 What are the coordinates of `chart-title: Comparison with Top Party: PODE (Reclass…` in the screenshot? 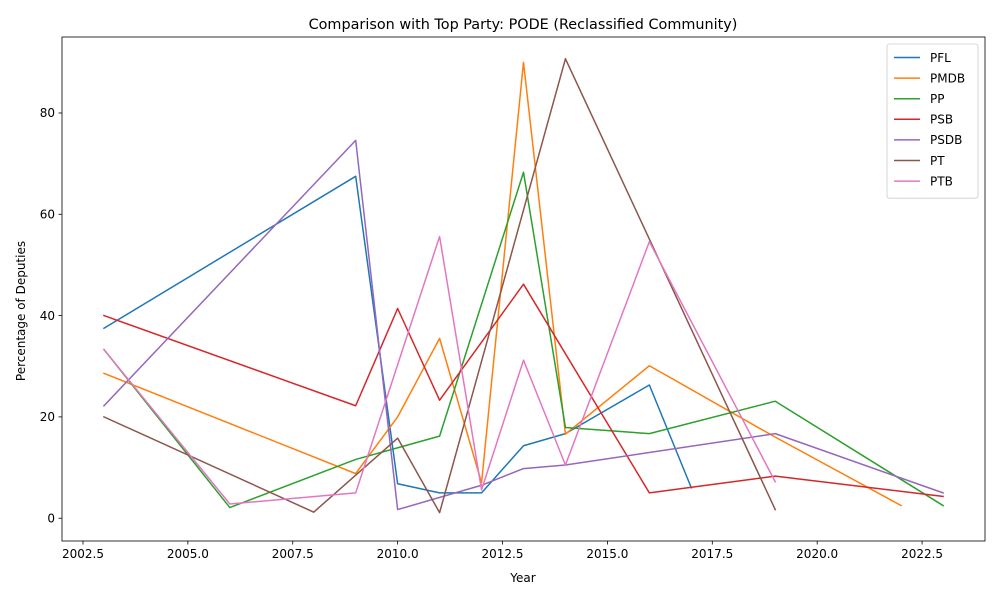 It's located at (523, 25).